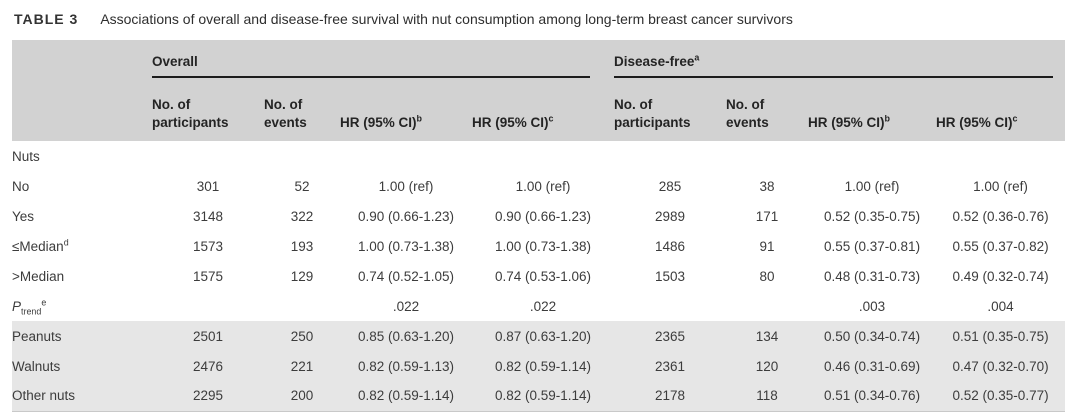 The image size is (1080, 412). I want to click on cell-7: 0.51 (0.34-0.76), so click(872, 396).